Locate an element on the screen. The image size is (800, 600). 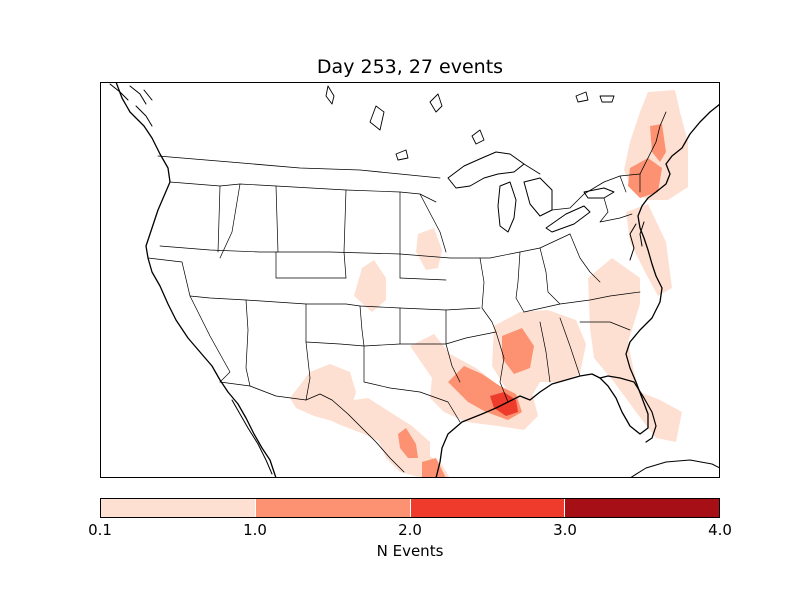
map-title: Day 253, 27 events is located at coordinates (410, 67).